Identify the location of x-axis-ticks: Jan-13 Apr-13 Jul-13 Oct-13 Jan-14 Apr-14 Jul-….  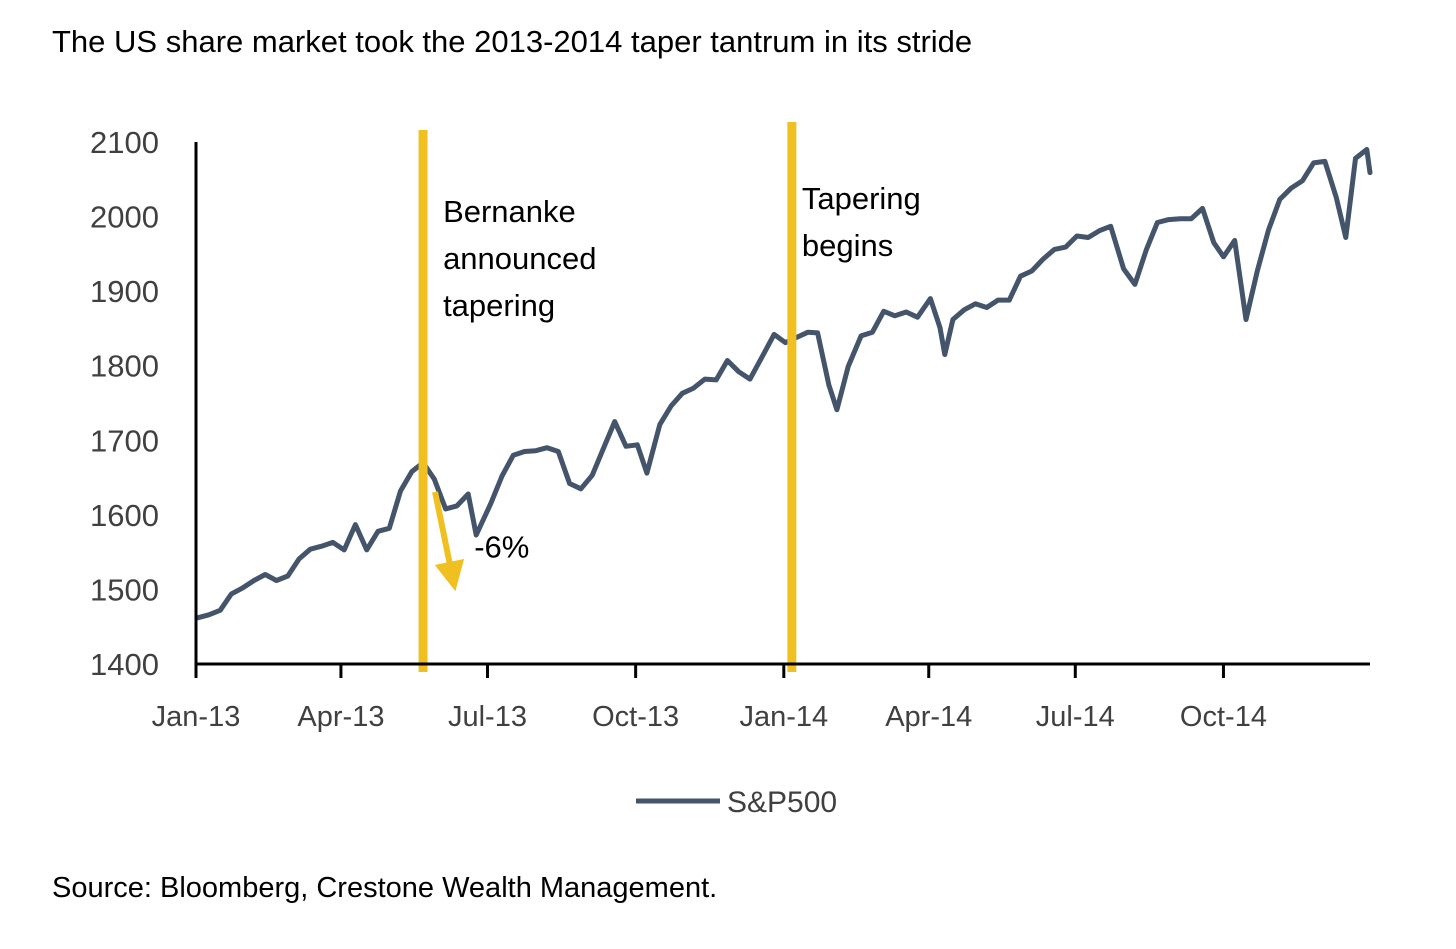
(709, 698).